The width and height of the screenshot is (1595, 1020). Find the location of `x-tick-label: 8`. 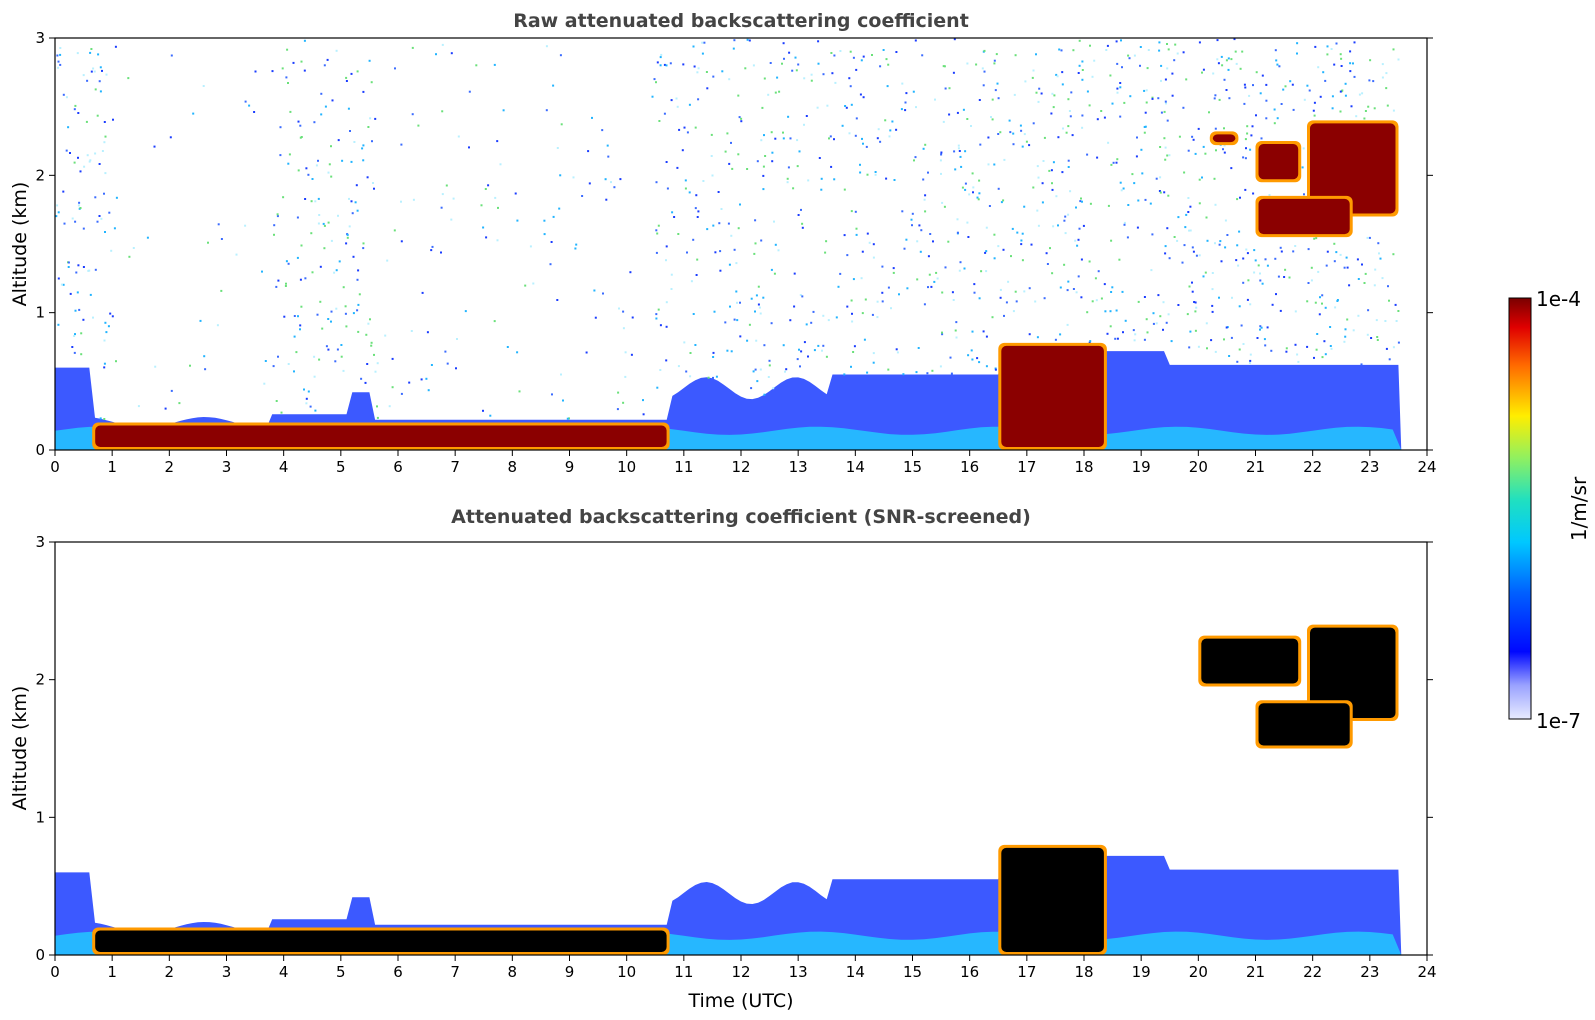

x-tick-label: 8 is located at coordinates (513, 972).